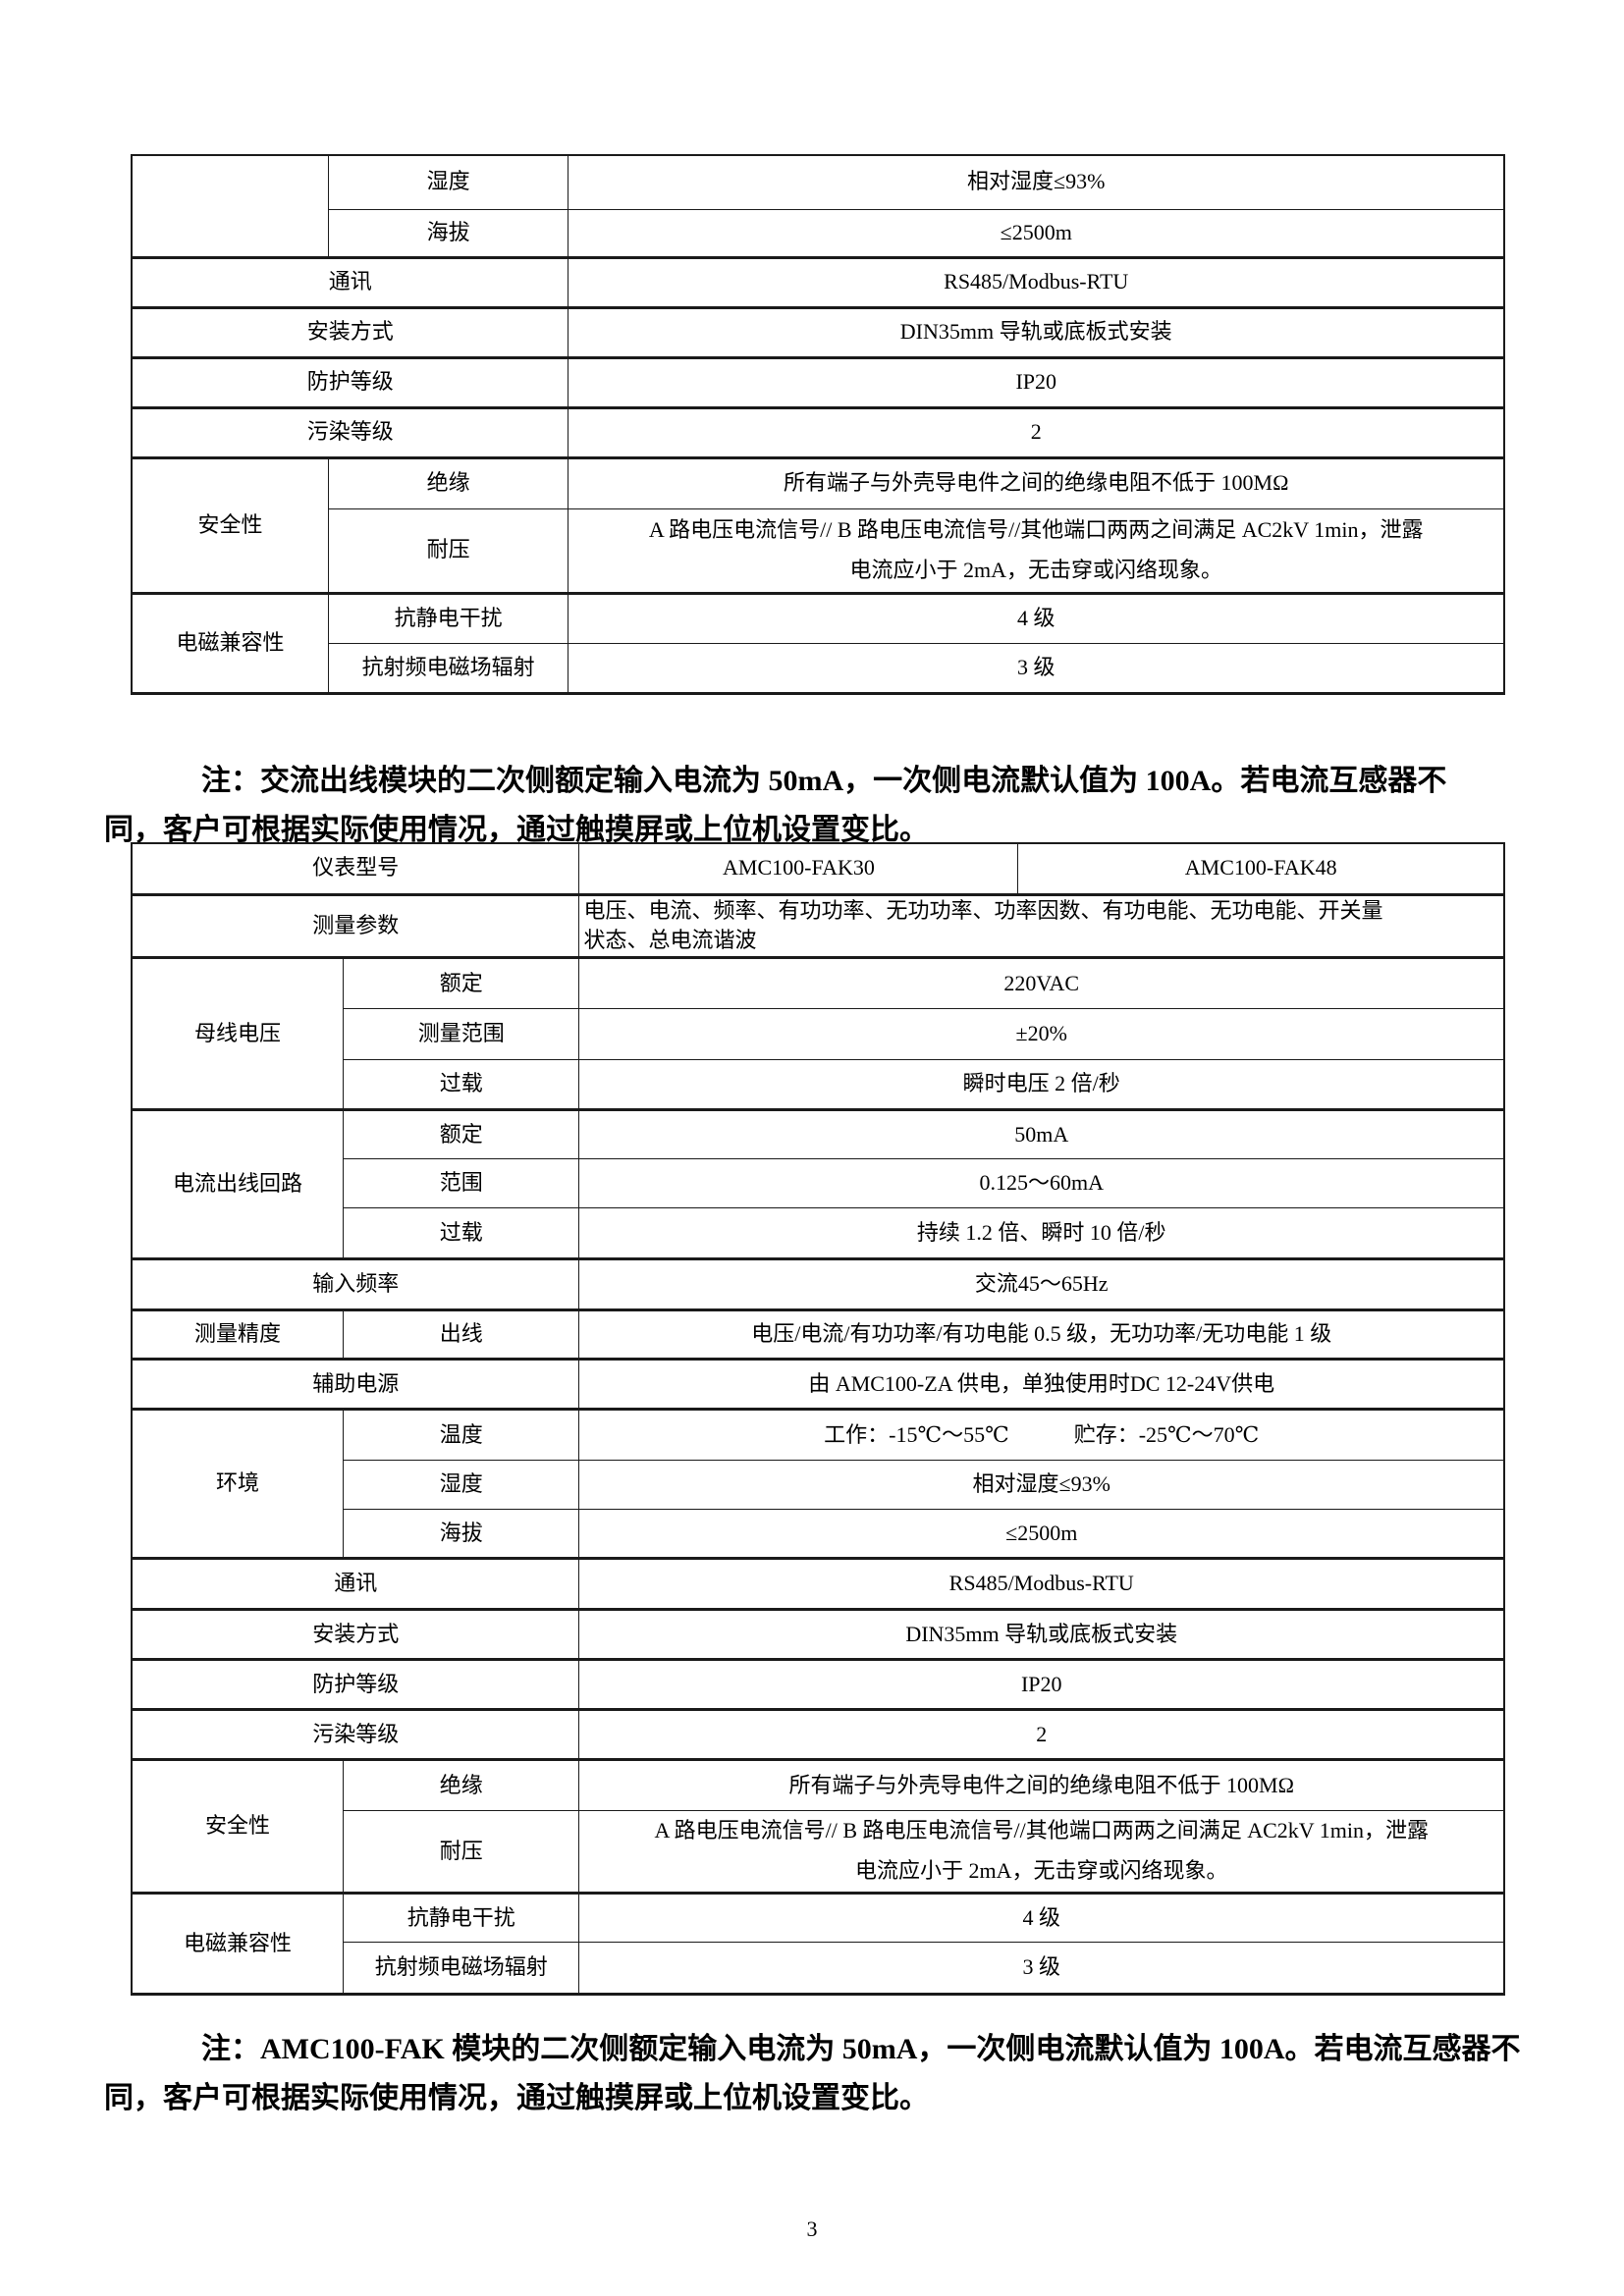 The height and width of the screenshot is (2296, 1624). Describe the element at coordinates (355, 1285) in the screenshot. I see `table-cell: 输入频率` at that location.